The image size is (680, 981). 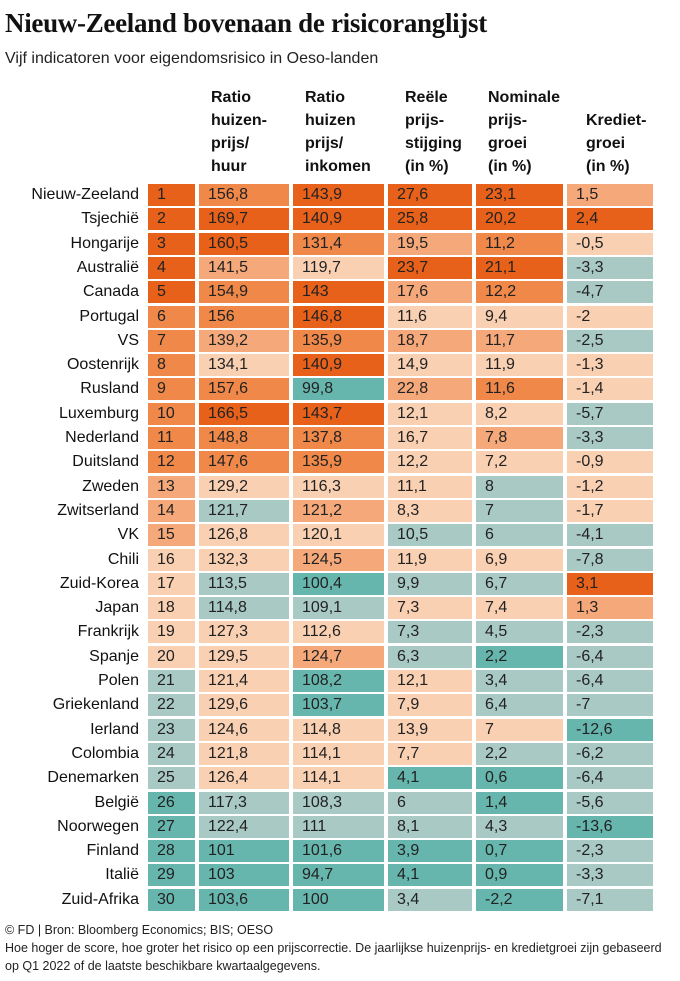 I want to click on cell-rank: 22, so click(x=171, y=705).